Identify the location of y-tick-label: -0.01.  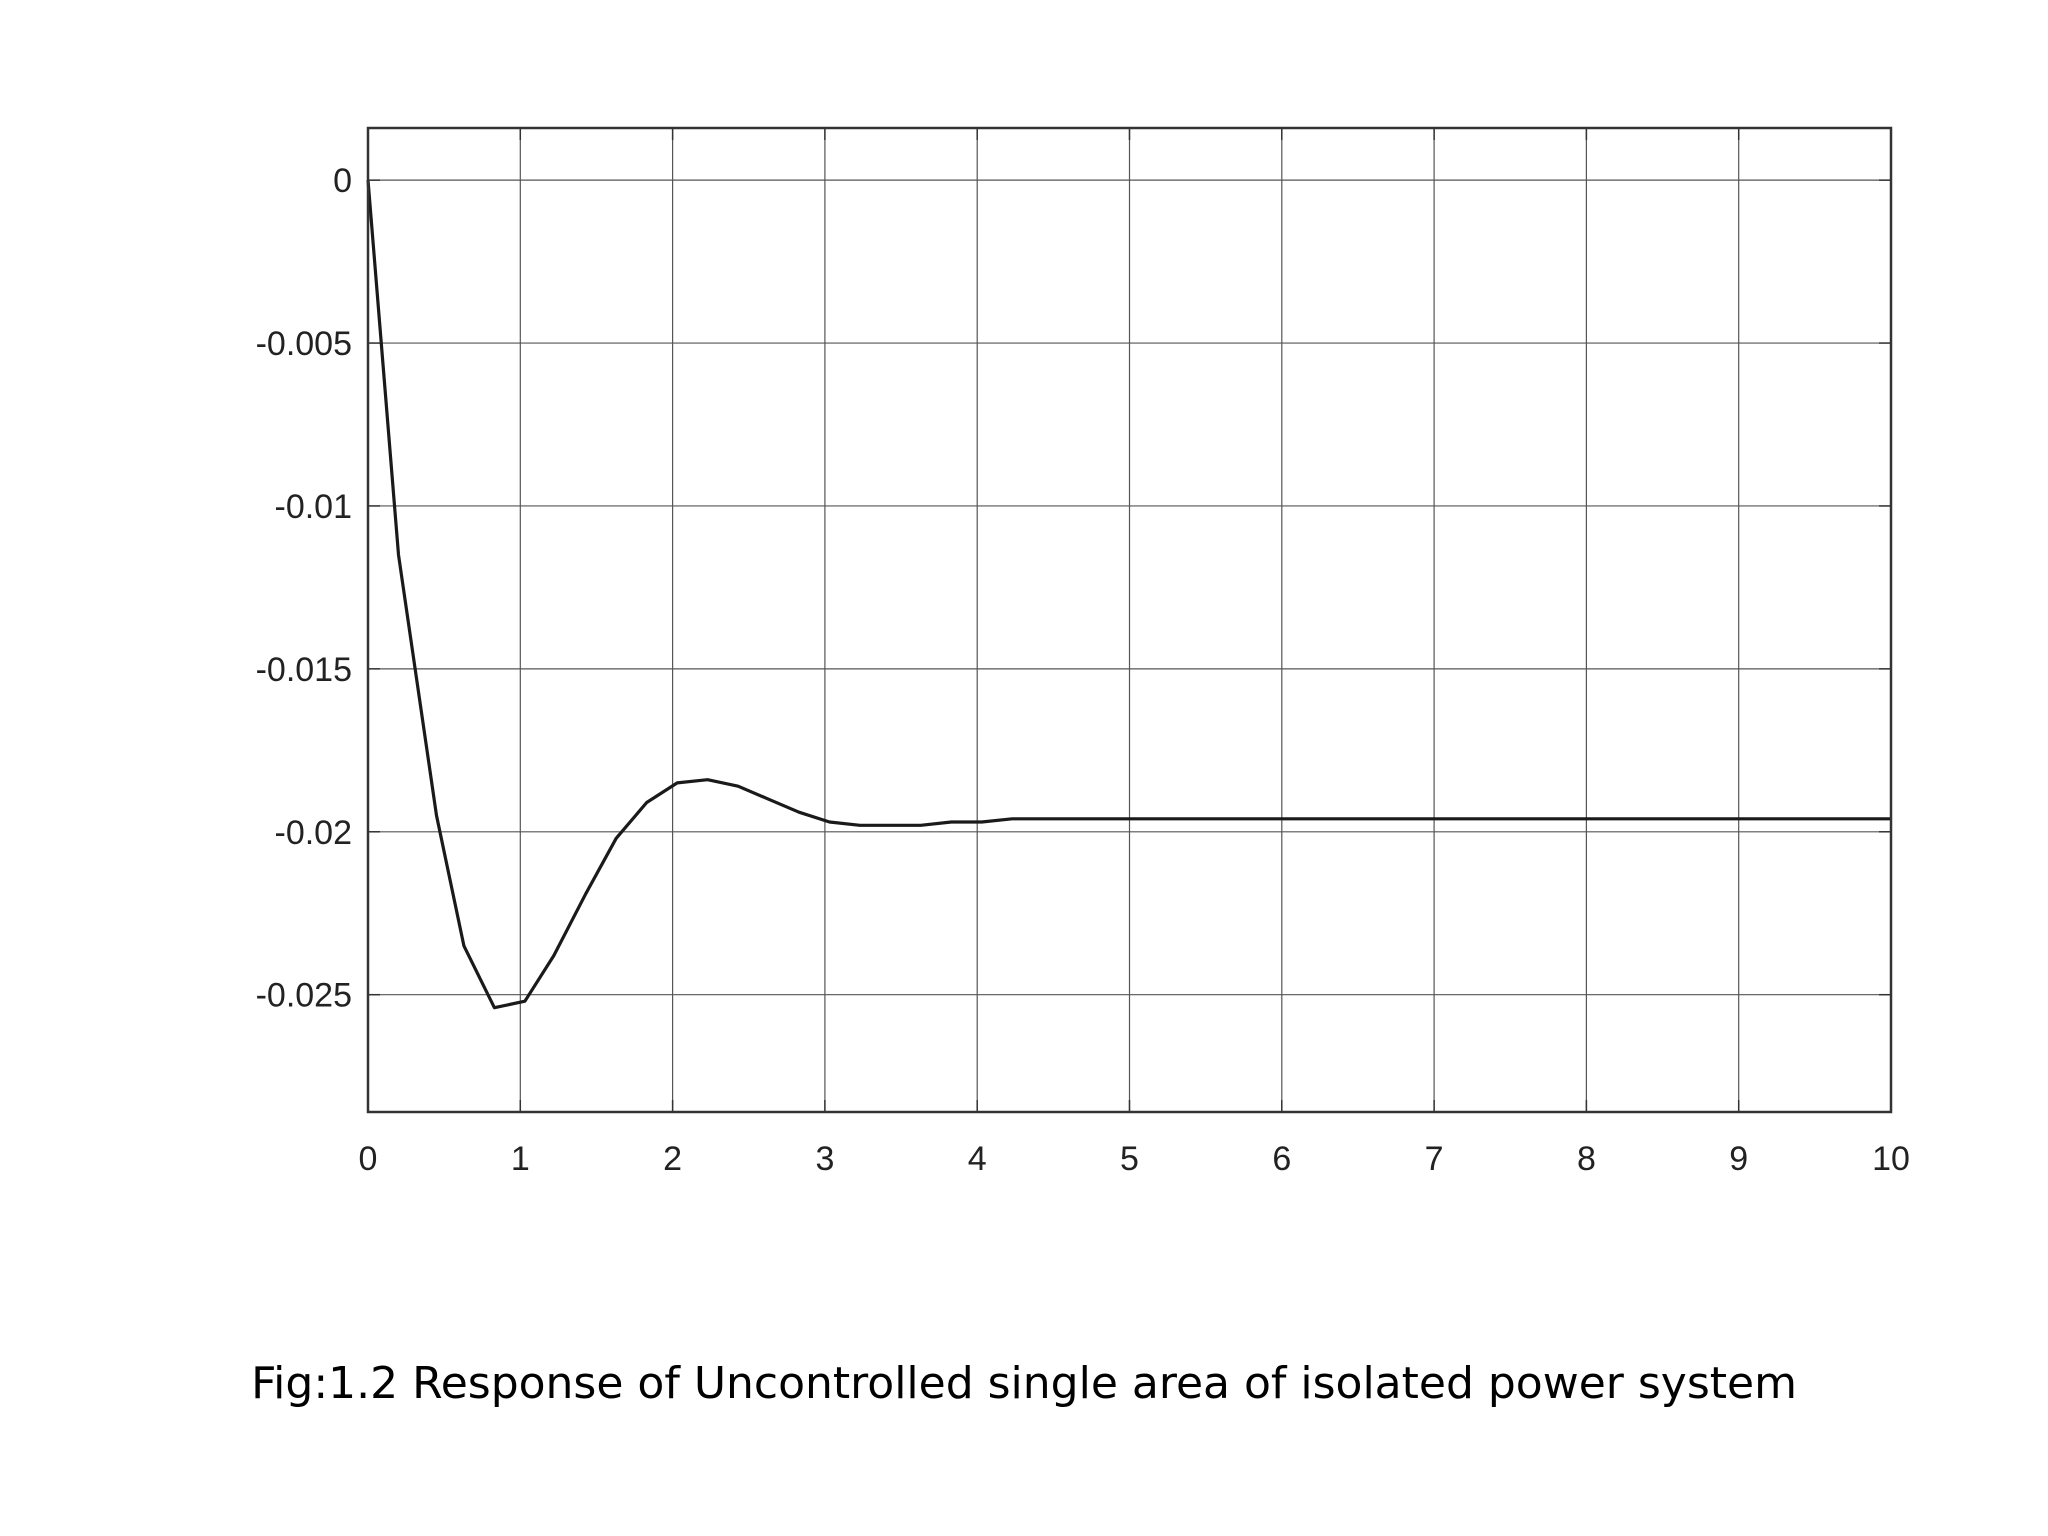
(314, 507).